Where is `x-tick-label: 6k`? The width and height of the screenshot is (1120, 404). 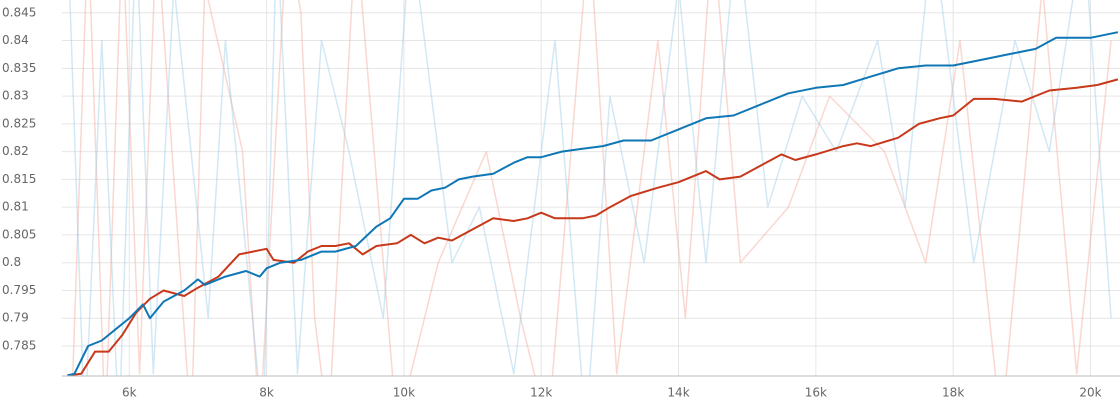
x-tick-label: 6k is located at coordinates (129, 393).